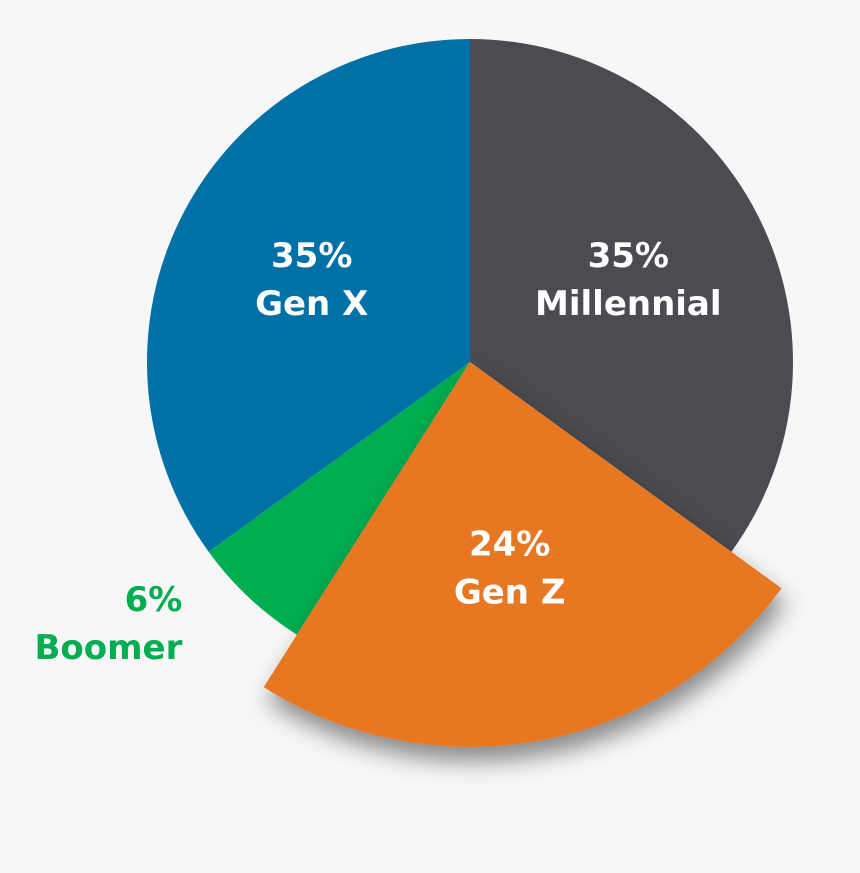  What do you see at coordinates (510, 592) in the screenshot?
I see `category-label: Gen Z` at bounding box center [510, 592].